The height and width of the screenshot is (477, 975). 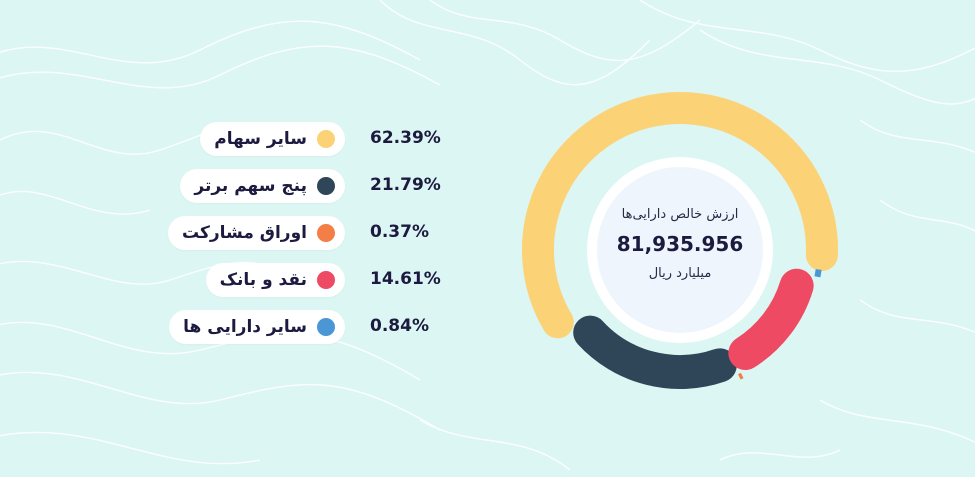 I want to click on legend-item: پنج سهم برتر 21.79%, so click(x=320, y=192).